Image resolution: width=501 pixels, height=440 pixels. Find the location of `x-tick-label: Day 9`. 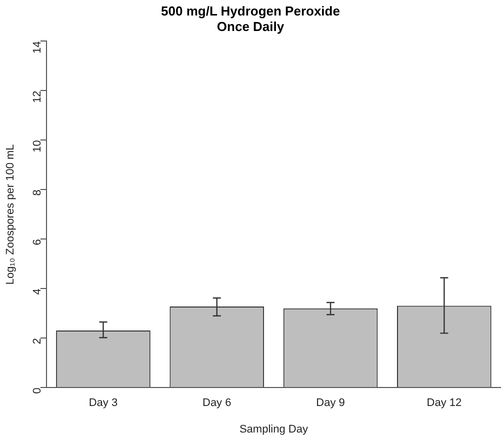

x-tick-label: Day 9 is located at coordinates (330, 403).